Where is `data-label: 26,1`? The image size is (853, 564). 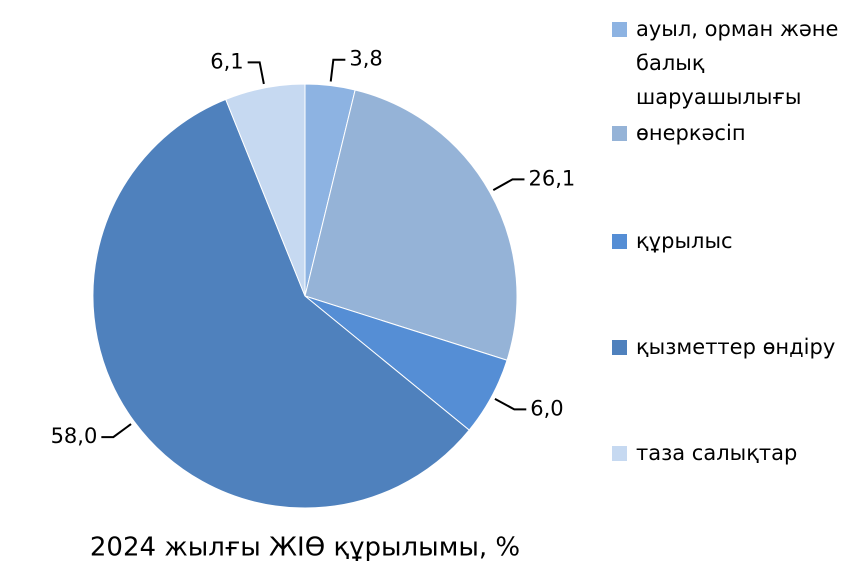
data-label: 26,1 is located at coordinates (551, 178).